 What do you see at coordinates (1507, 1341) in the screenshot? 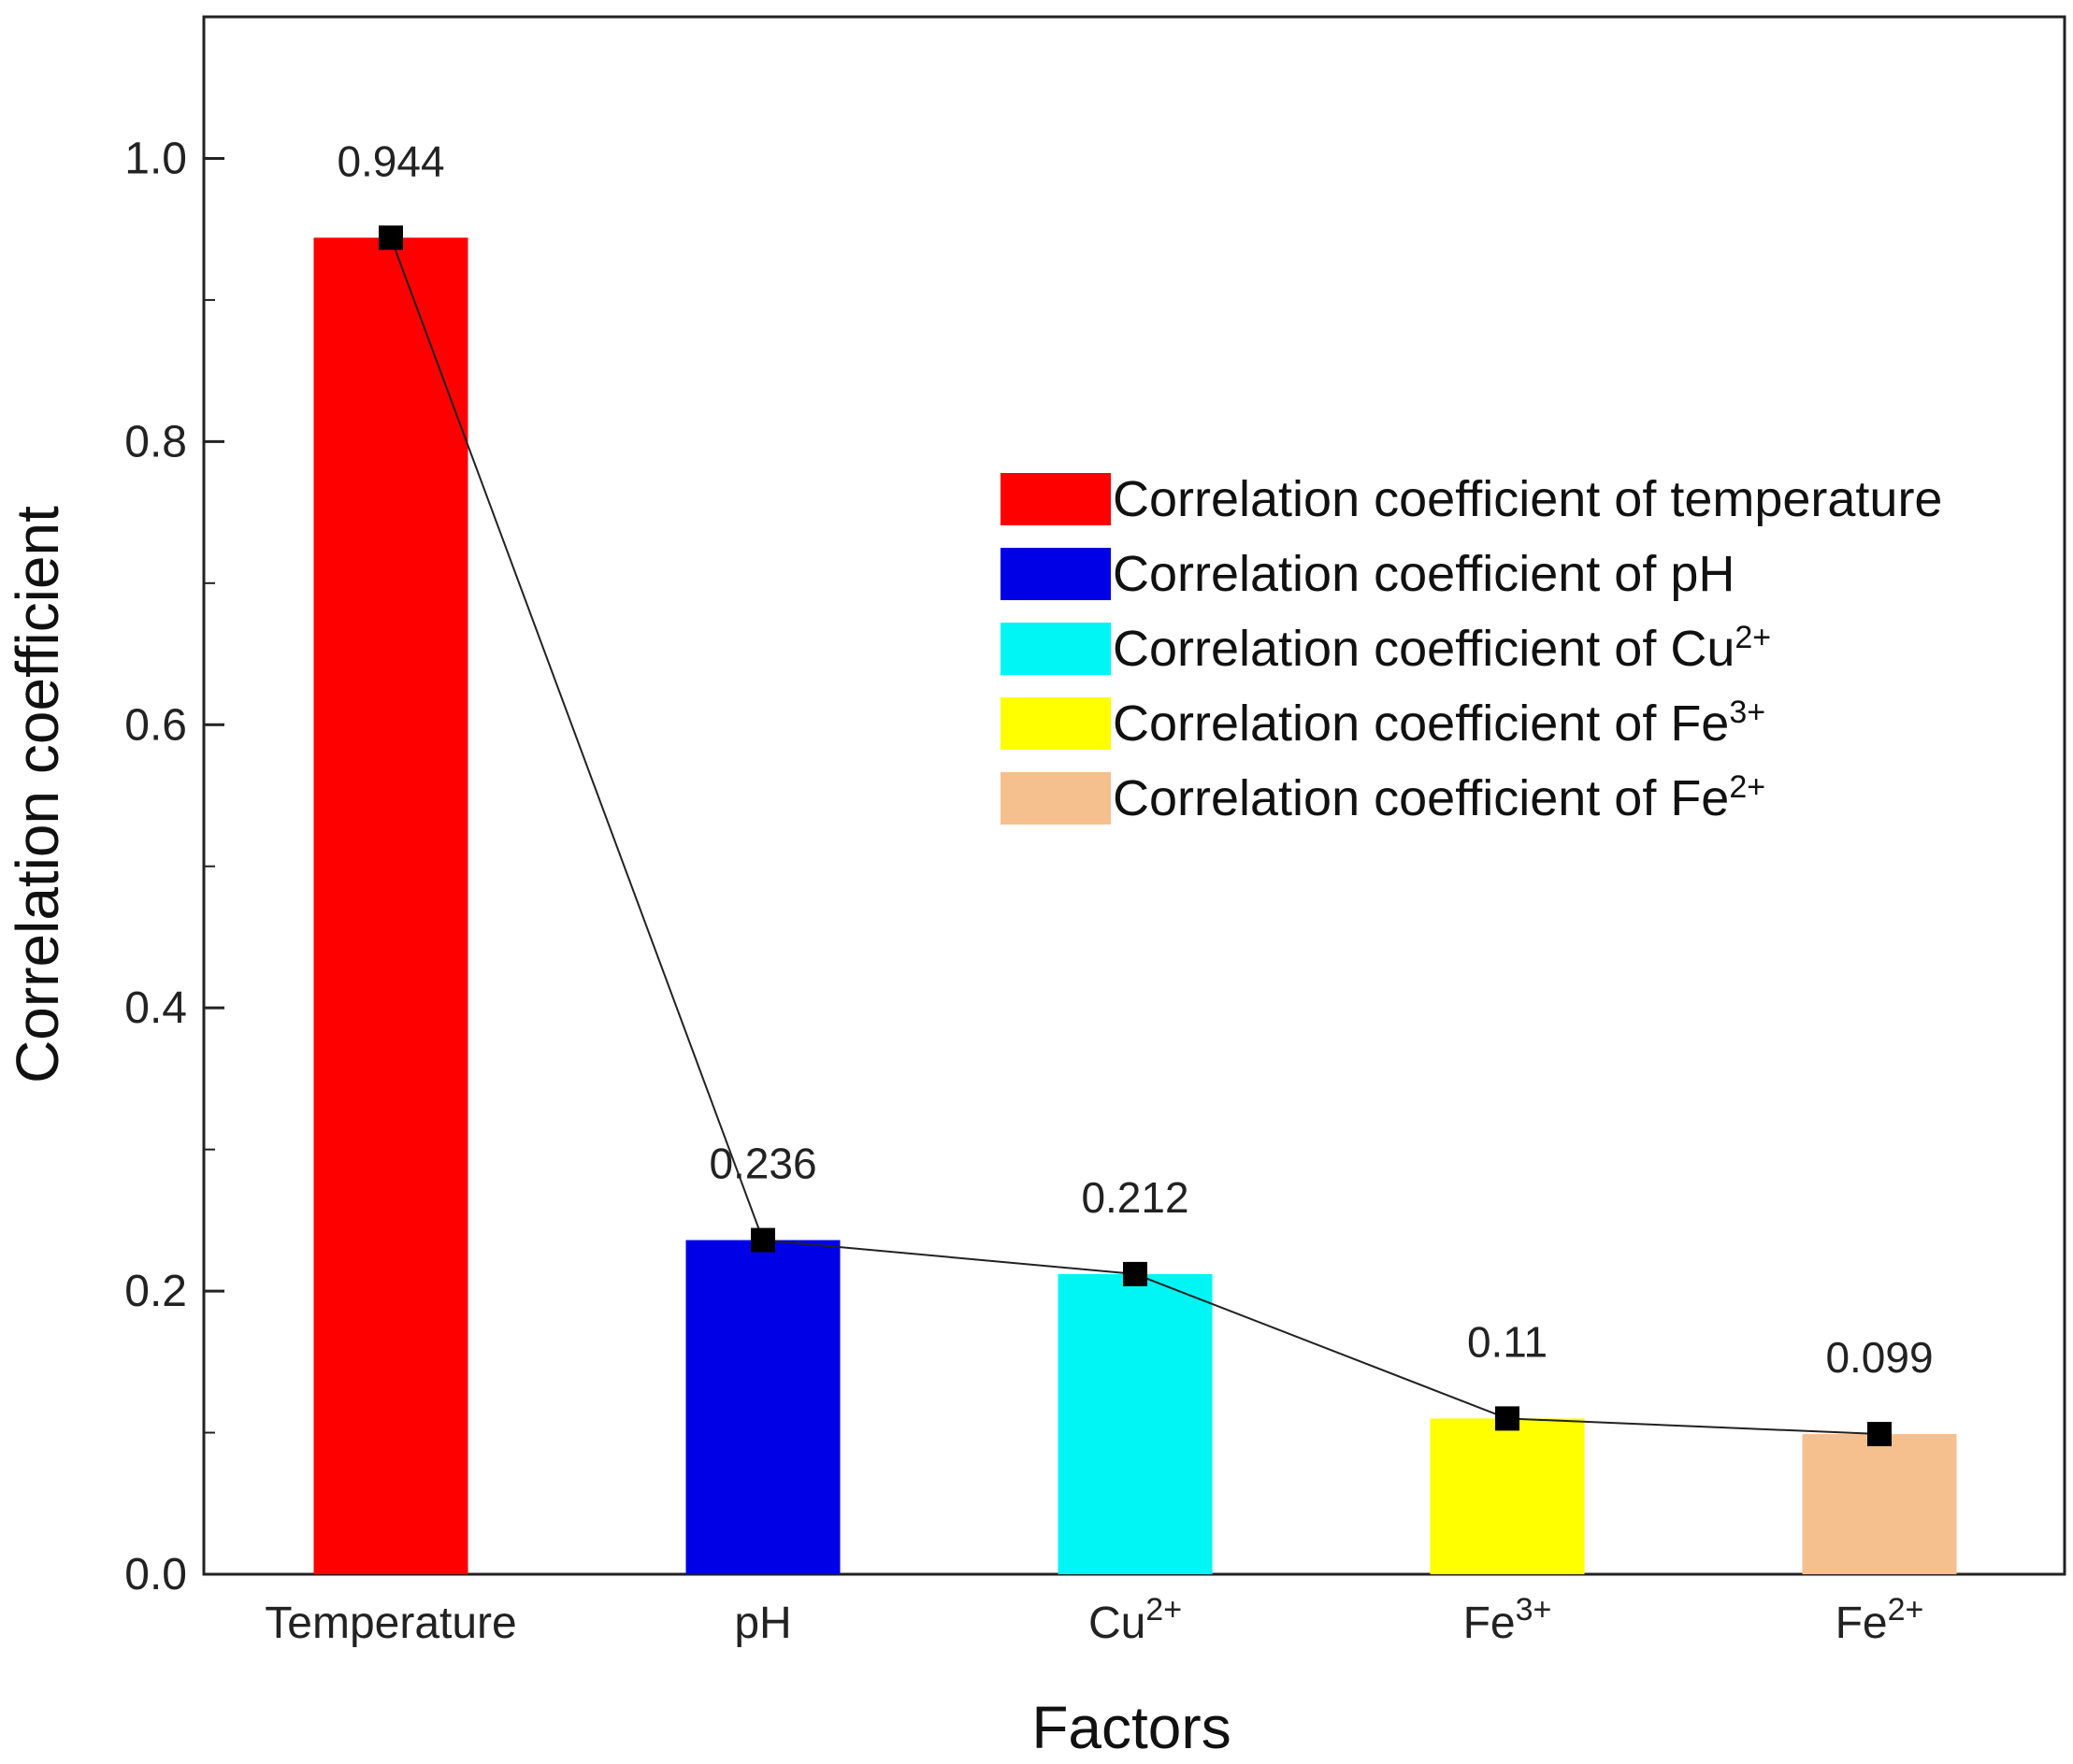
I see `data-label: 0.11` at bounding box center [1507, 1341].